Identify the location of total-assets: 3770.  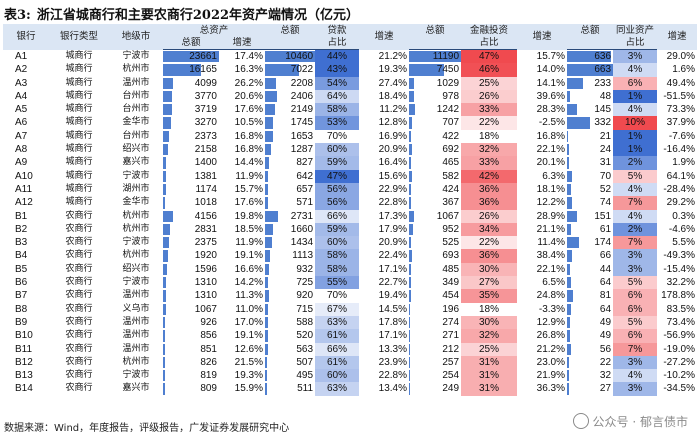
(191, 96).